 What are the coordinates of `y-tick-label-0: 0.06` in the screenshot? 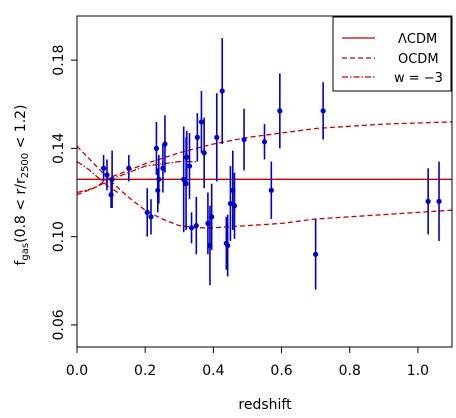 It's located at (59, 324).